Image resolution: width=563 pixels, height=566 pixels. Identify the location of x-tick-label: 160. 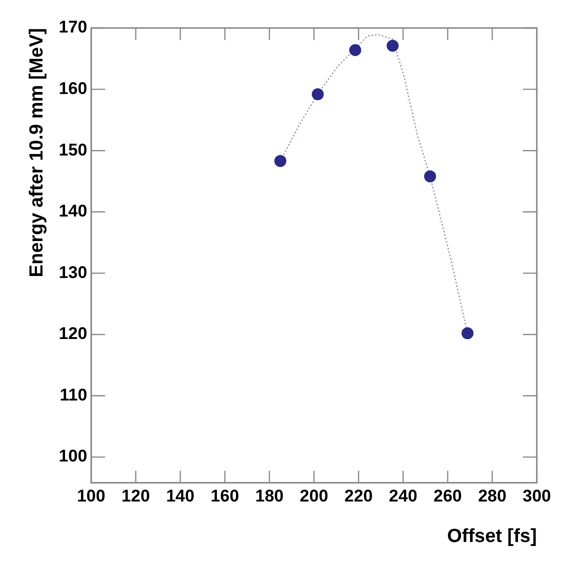
(225, 496).